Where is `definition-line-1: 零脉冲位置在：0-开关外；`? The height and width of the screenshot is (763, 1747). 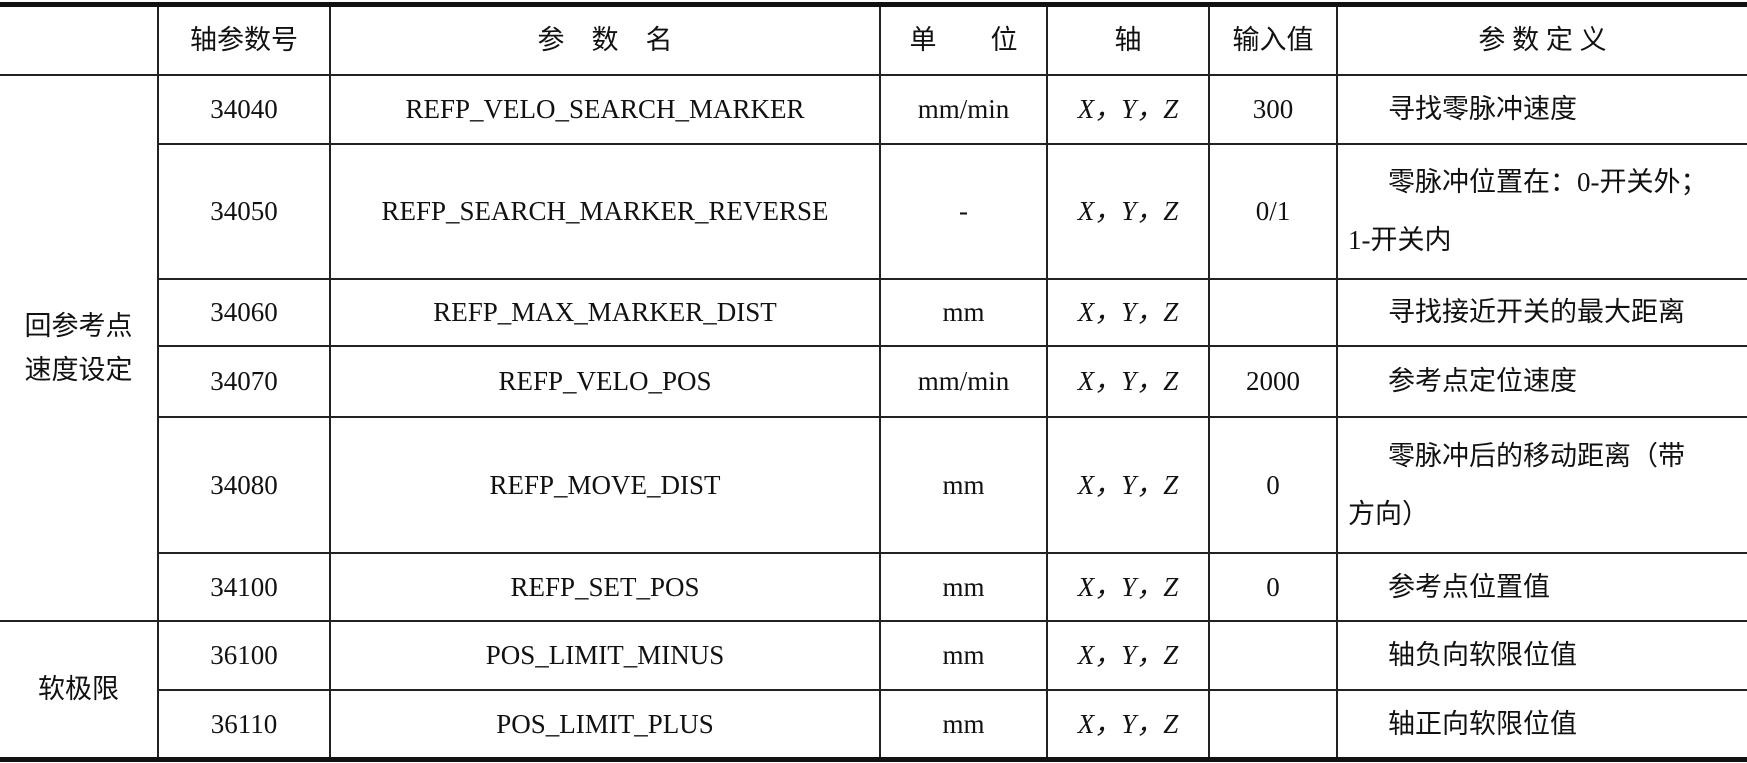 definition-line-1: 零脉冲位置在：0-开关外； is located at coordinates (1548, 182).